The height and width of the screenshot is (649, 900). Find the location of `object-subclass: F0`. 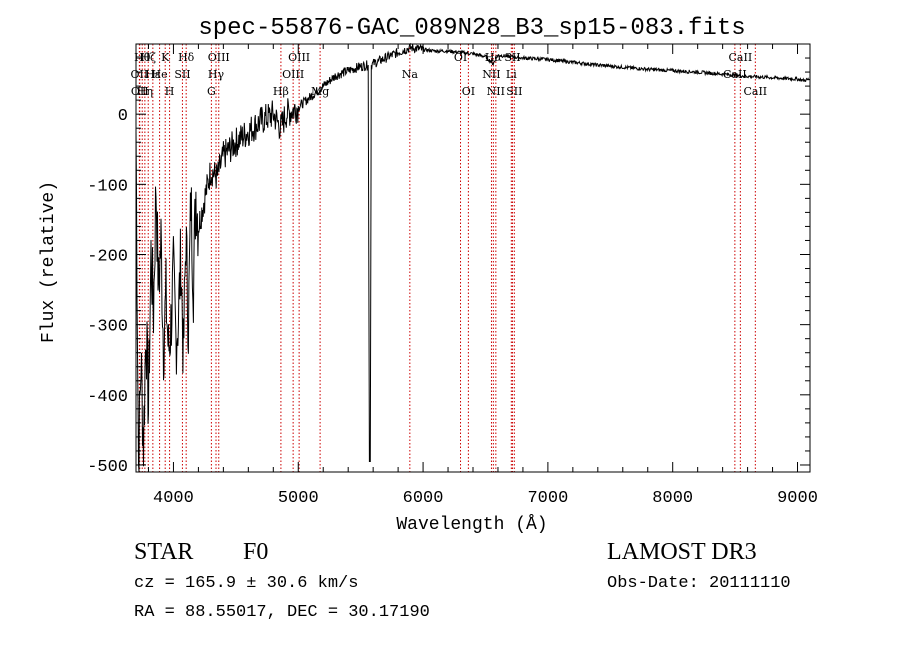

object-subclass: F0 is located at coordinates (256, 552).